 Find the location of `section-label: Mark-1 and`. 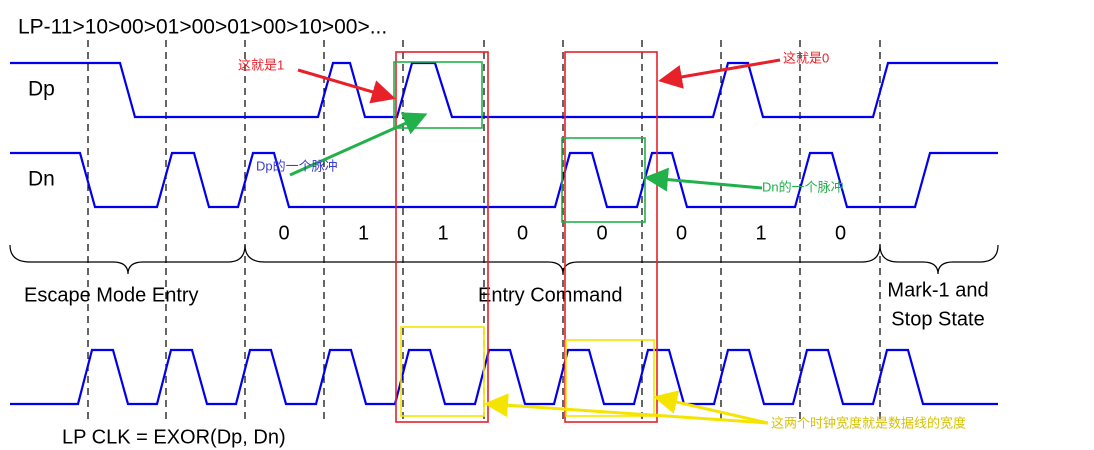

section-label: Mark-1 and is located at coordinates (937, 290).